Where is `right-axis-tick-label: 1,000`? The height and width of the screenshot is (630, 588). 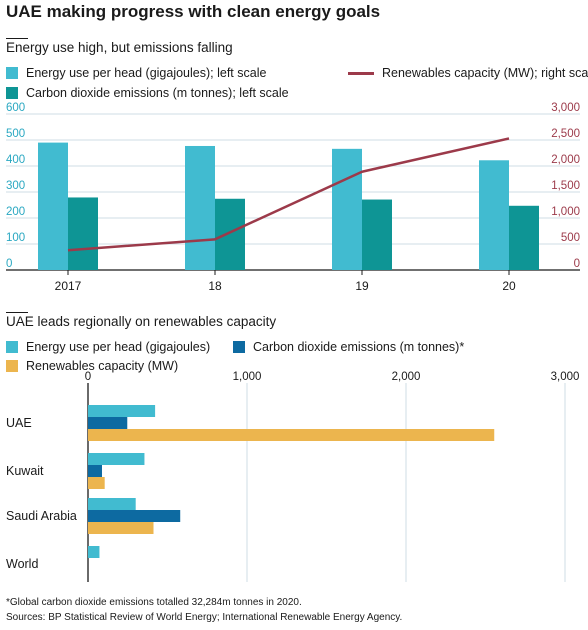 right-axis-tick-label: 1,000 is located at coordinates (565, 212).